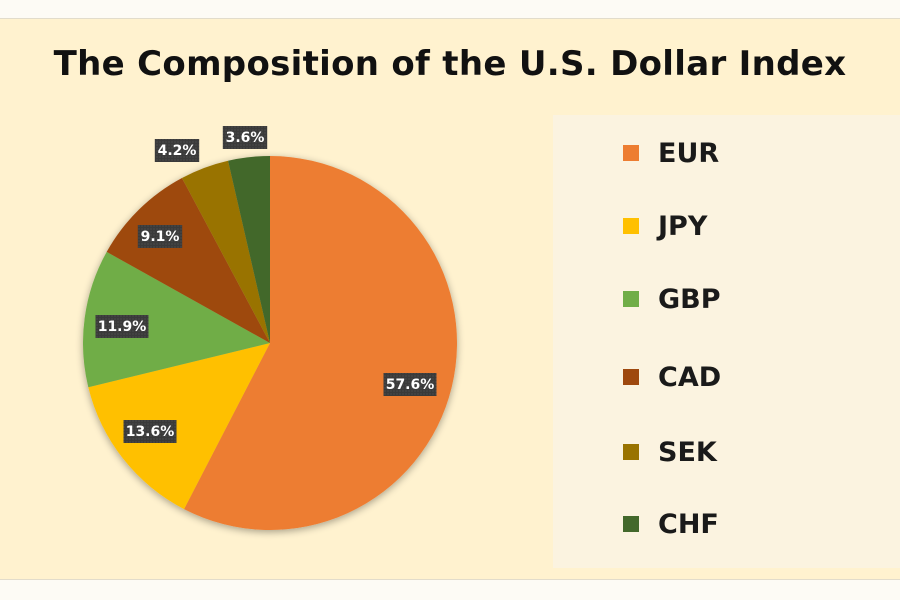 The image size is (900, 600). I want to click on data-label-text: 9.1%, so click(160, 237).